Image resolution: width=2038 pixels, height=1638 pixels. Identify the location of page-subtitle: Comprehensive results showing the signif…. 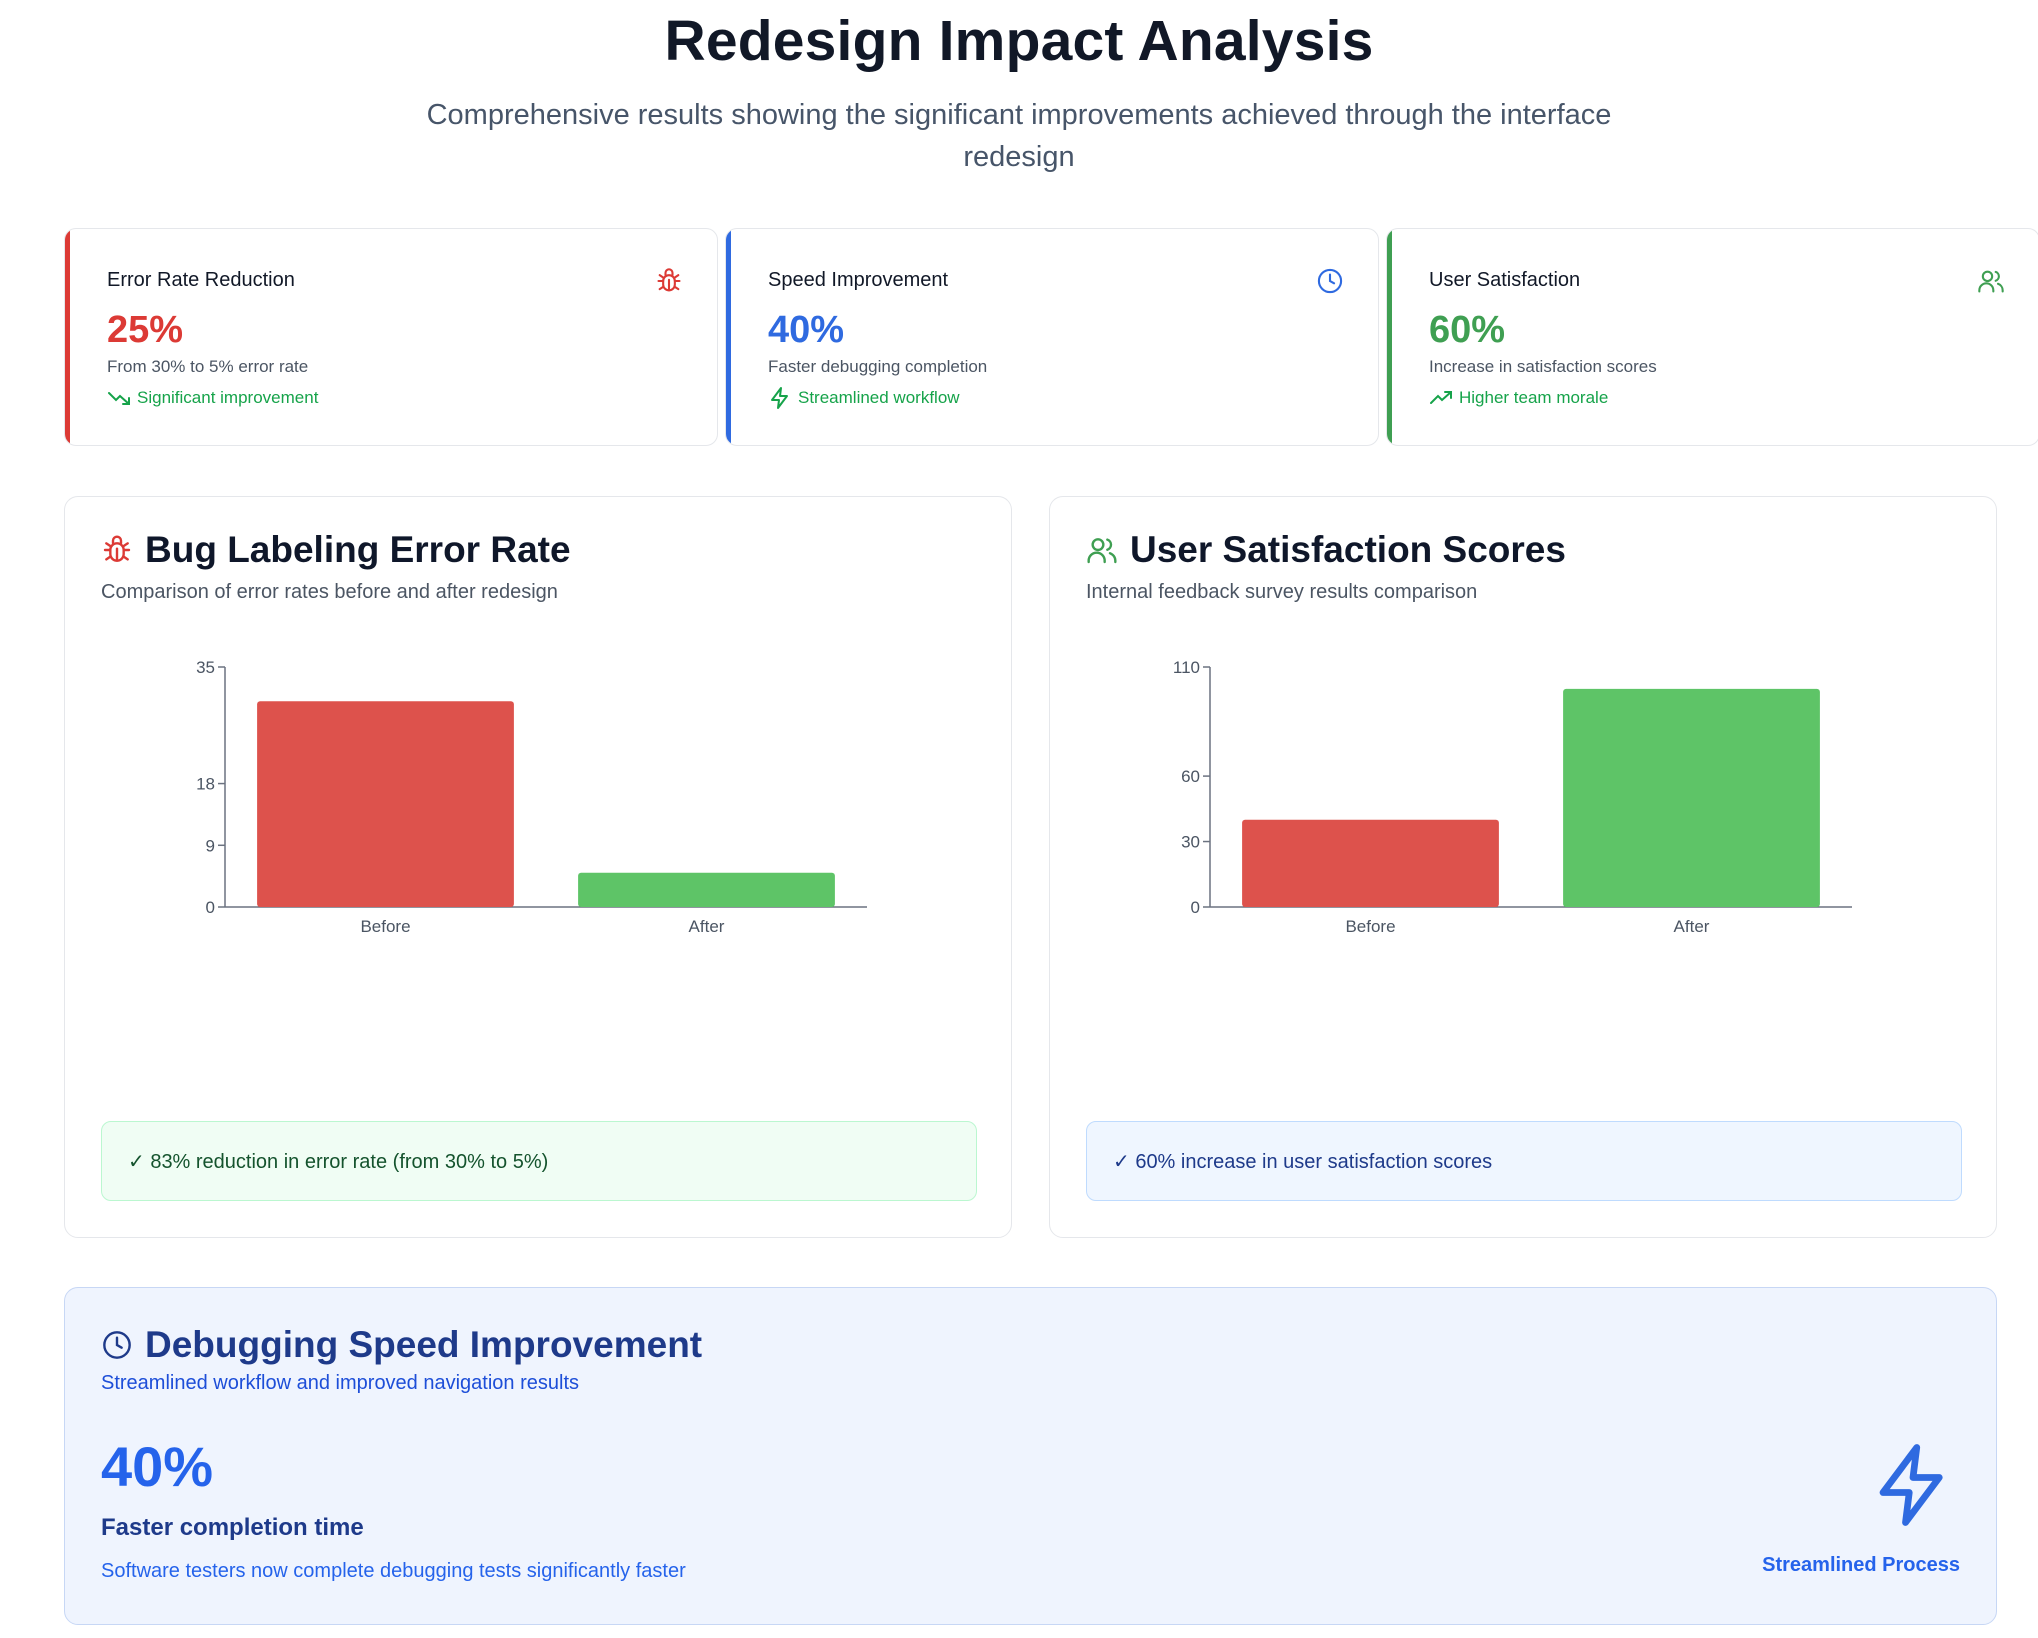
(1019, 136).